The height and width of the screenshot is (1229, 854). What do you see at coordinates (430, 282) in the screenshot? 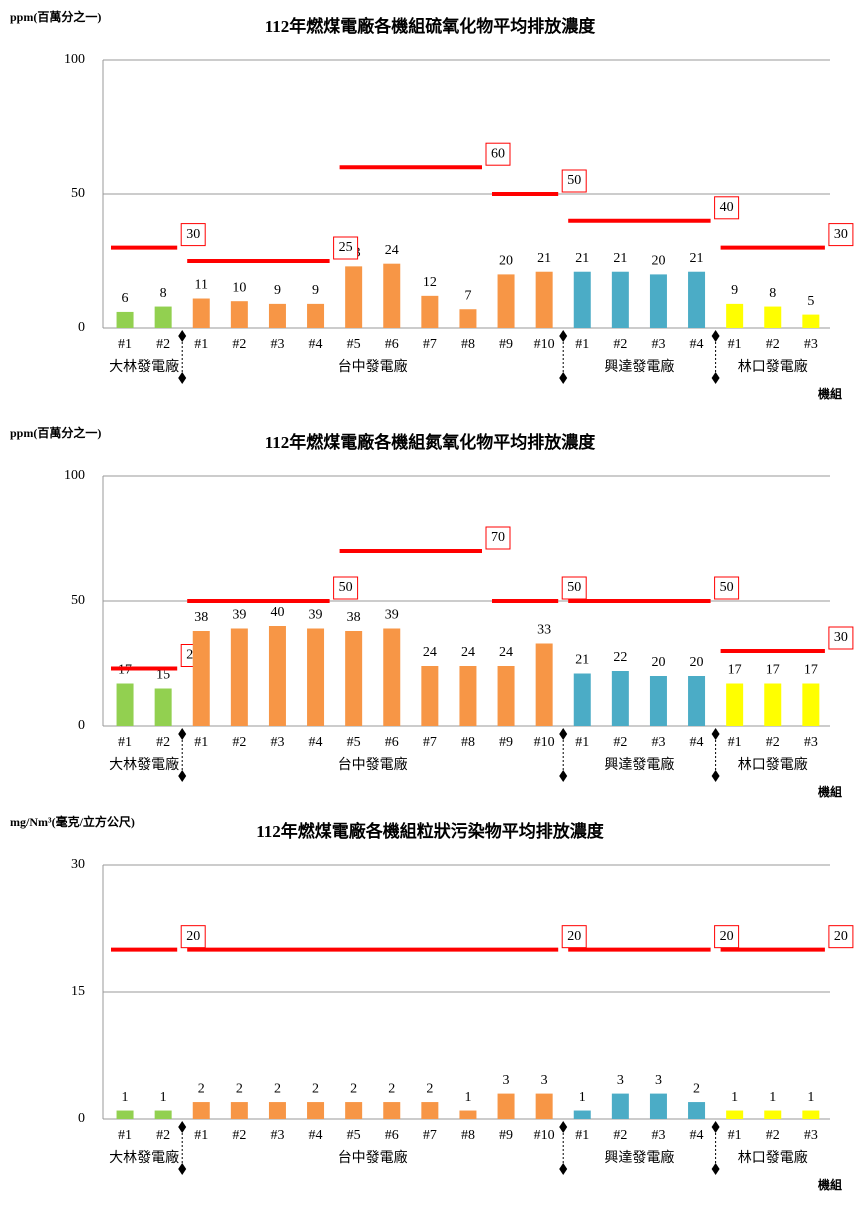
I see `value-label: 12` at bounding box center [430, 282].